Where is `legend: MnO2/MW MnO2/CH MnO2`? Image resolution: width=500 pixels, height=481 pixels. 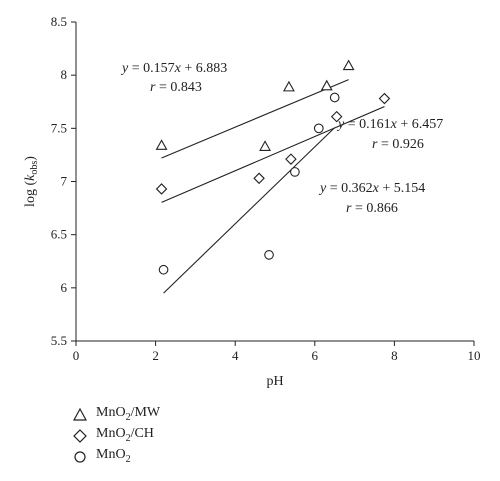
legend: MnO2/MW MnO2/CH MnO2 is located at coordinates (116, 435).